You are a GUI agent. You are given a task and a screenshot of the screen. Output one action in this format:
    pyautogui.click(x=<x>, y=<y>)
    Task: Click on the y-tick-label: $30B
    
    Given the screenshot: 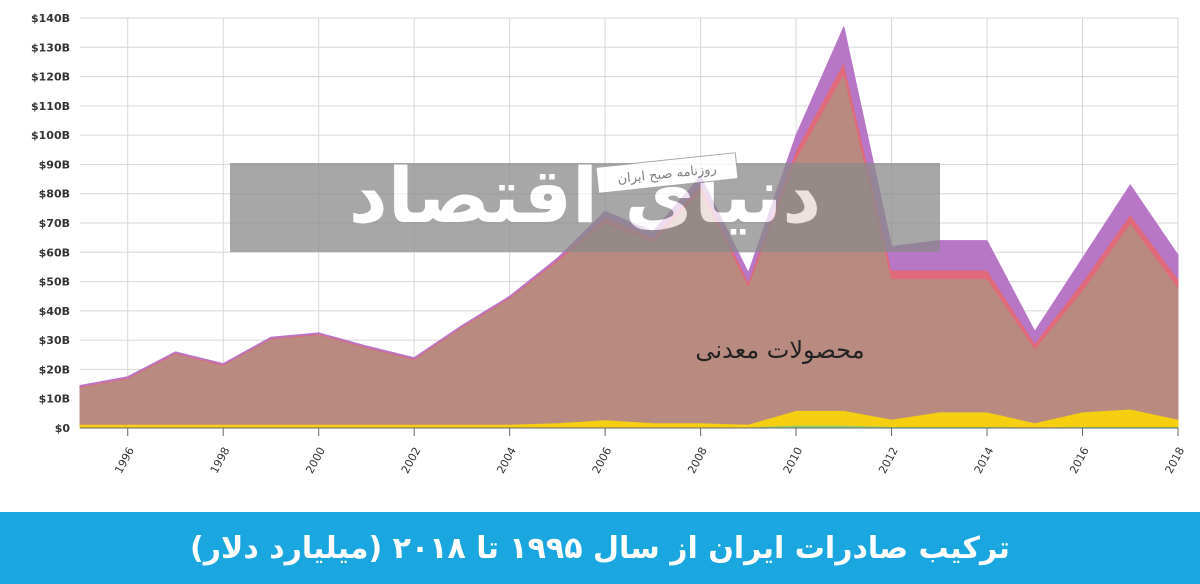 What is the action you would take?
    pyautogui.click(x=54, y=340)
    